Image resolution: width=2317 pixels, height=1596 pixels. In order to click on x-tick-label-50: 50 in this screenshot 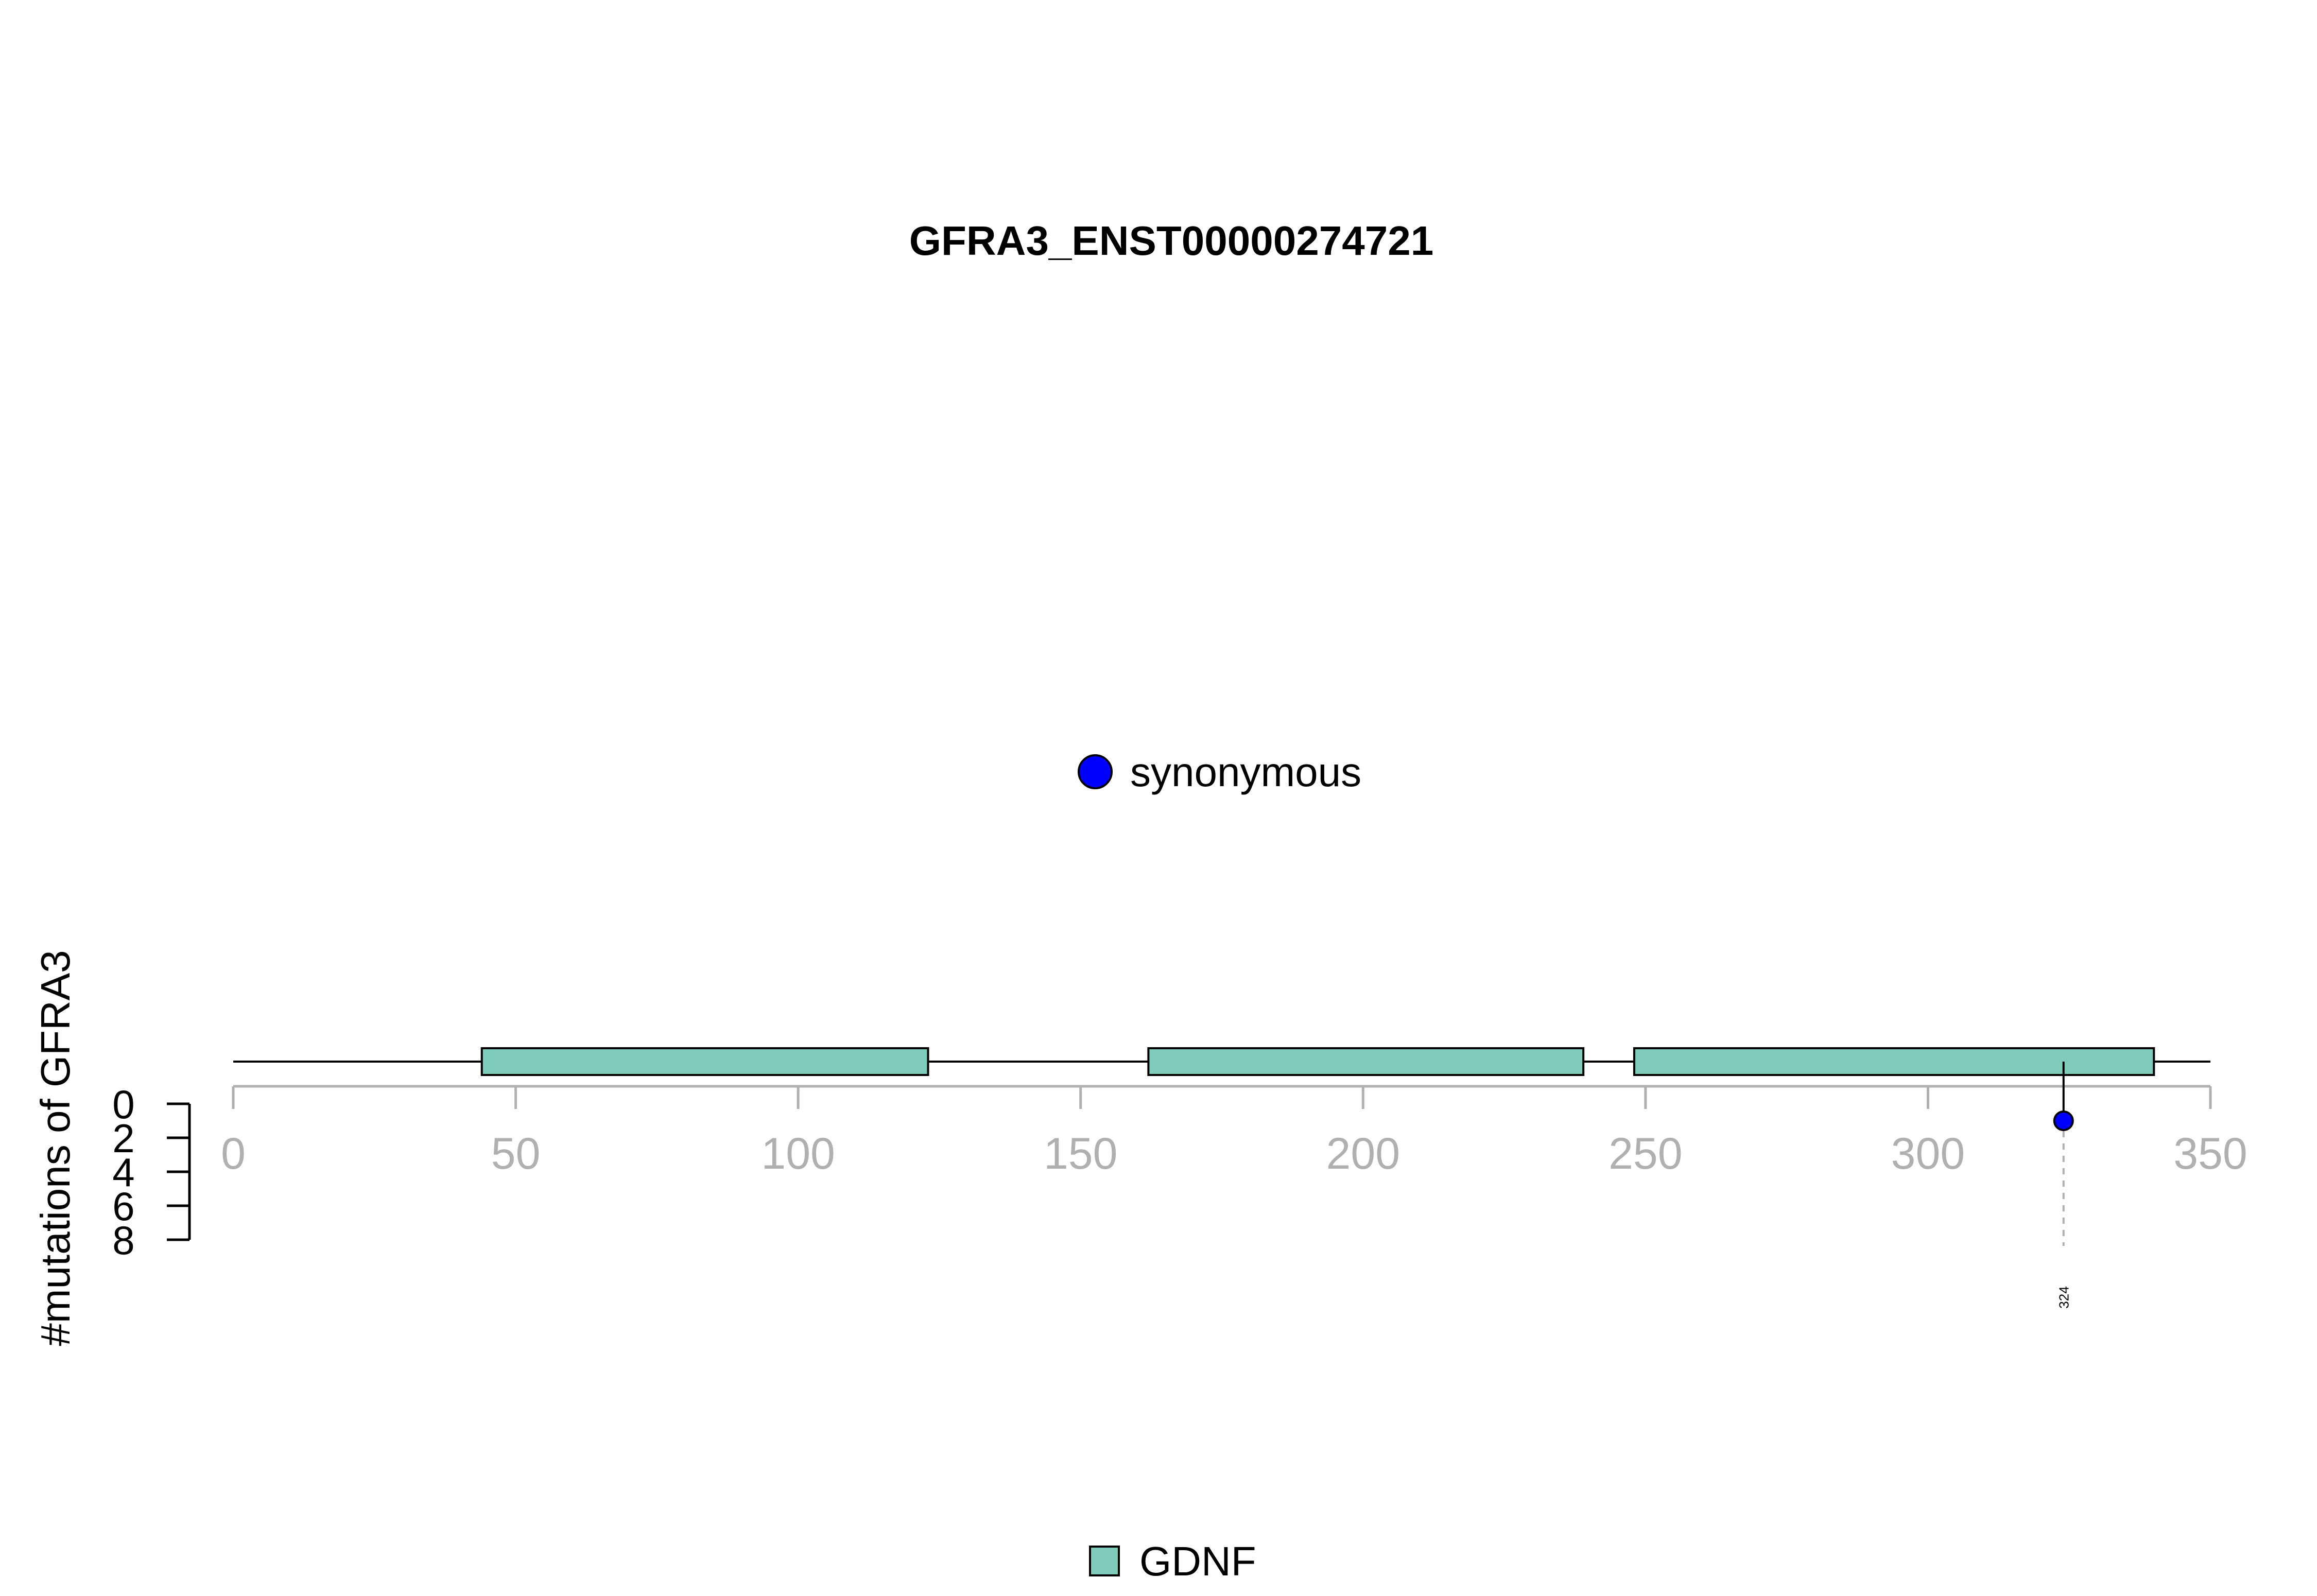, I will do `click(516, 1153)`.